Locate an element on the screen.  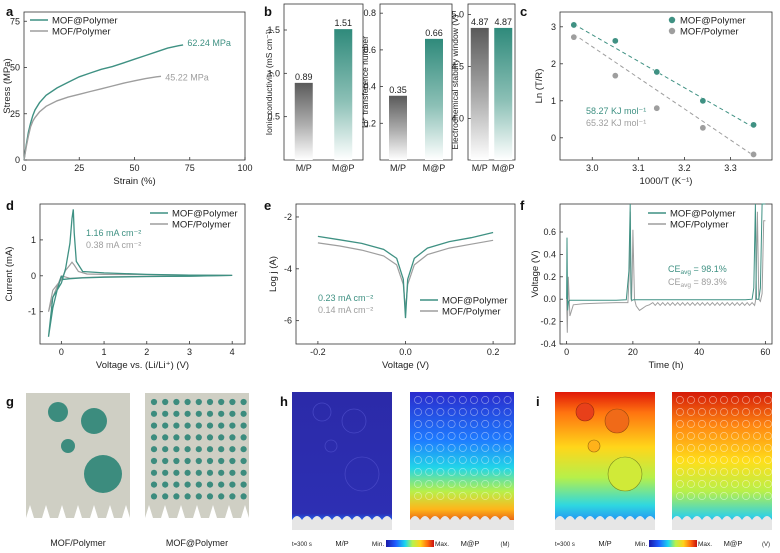
panel-label-h: h is located at coordinates (284, 401).